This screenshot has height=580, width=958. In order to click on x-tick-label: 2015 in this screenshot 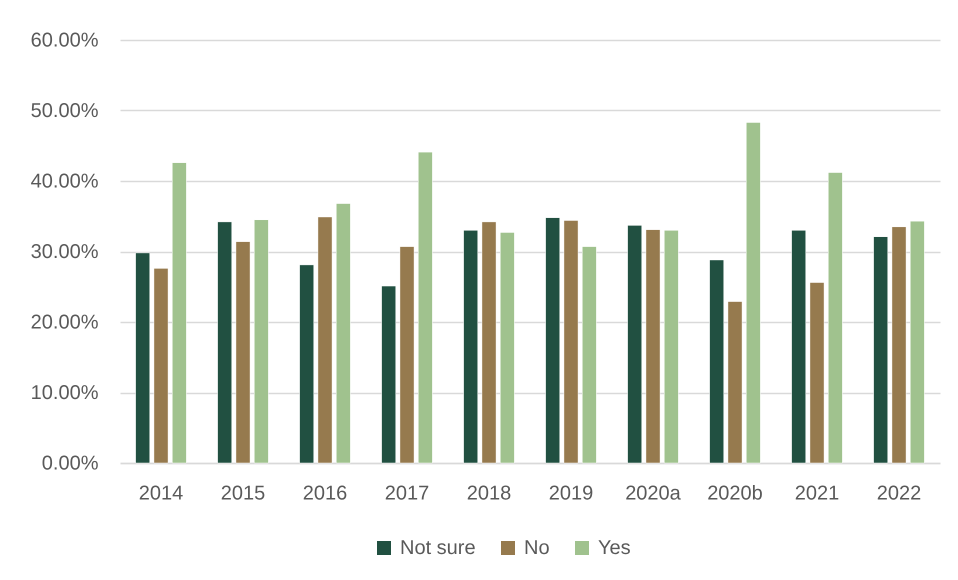, I will do `click(243, 493)`.